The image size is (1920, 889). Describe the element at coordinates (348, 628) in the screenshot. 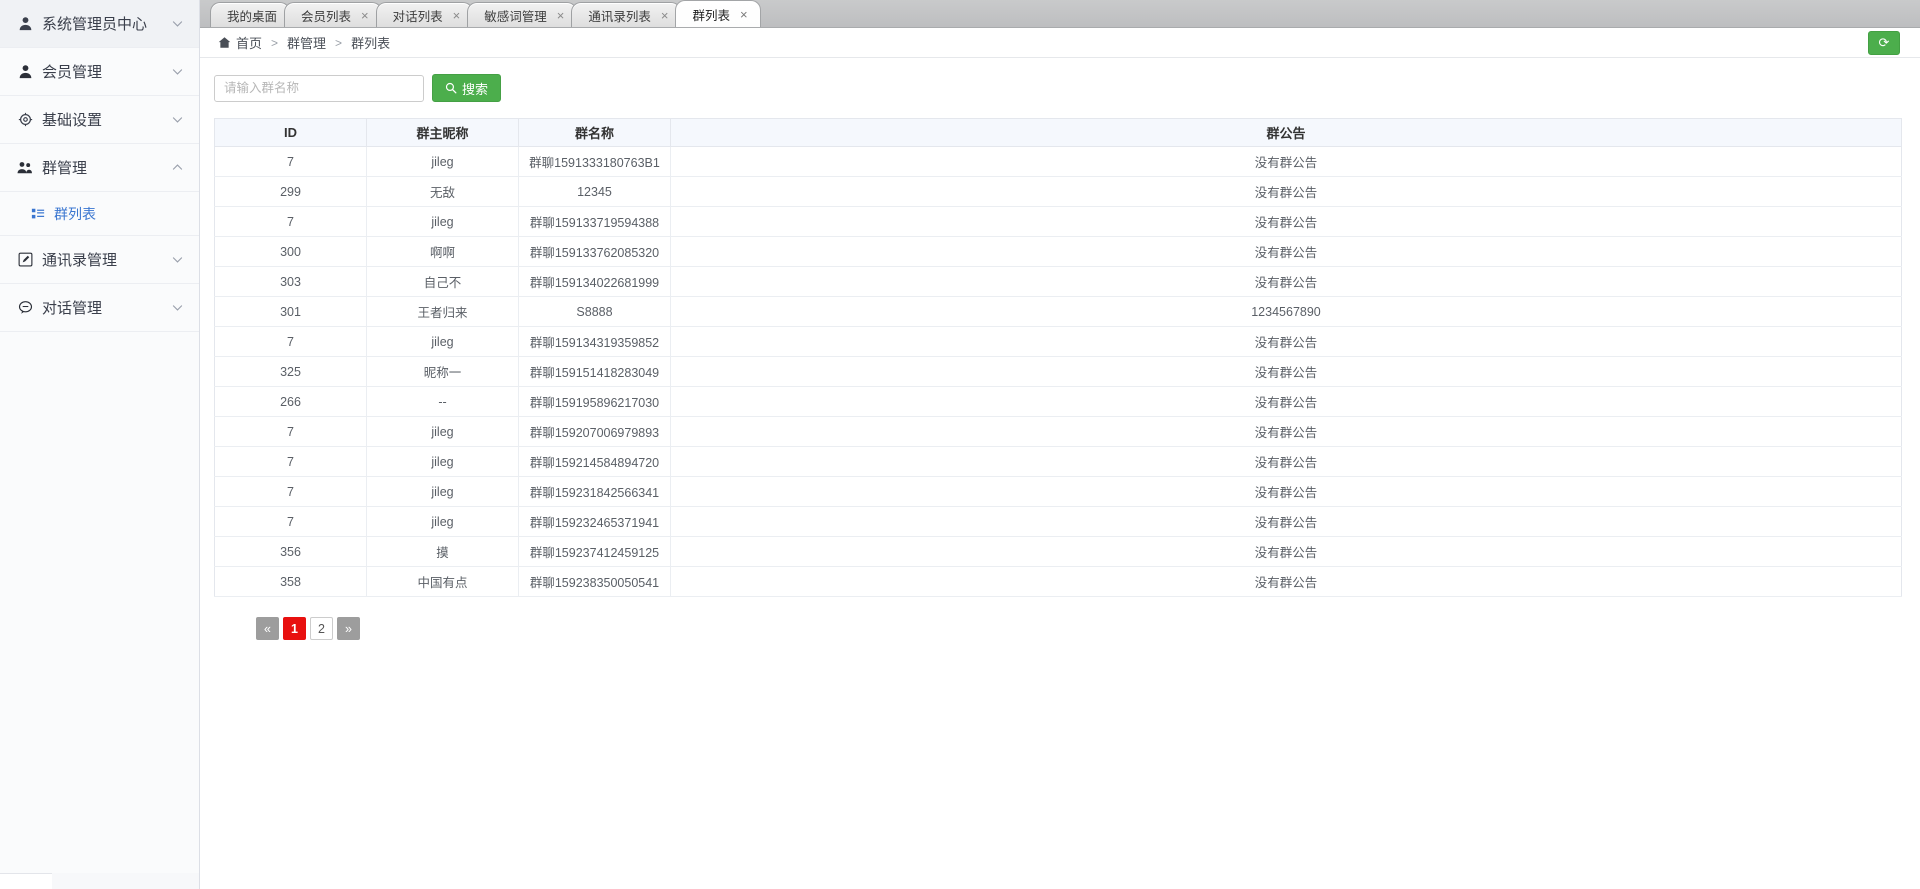

I see `pagination-next-button: »` at that location.